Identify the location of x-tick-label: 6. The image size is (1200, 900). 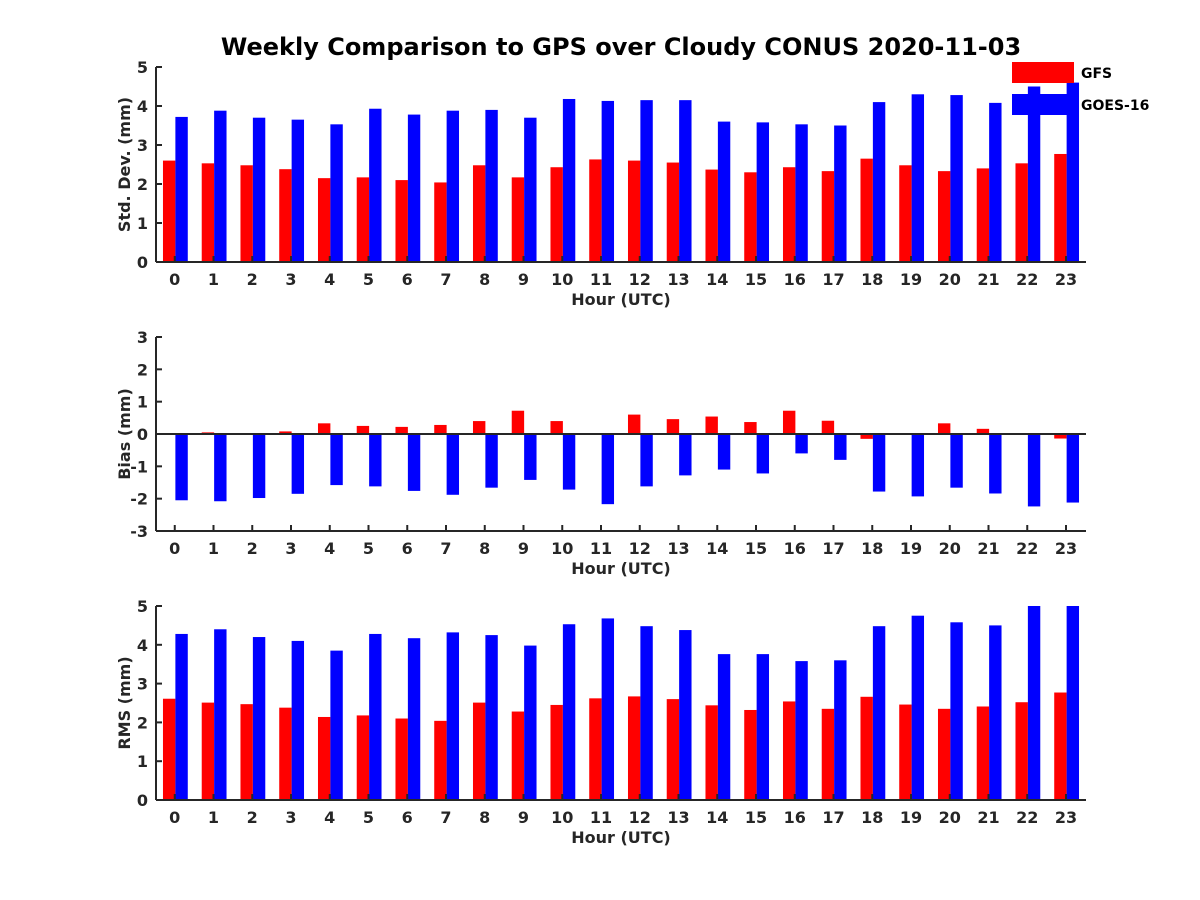
(407, 279).